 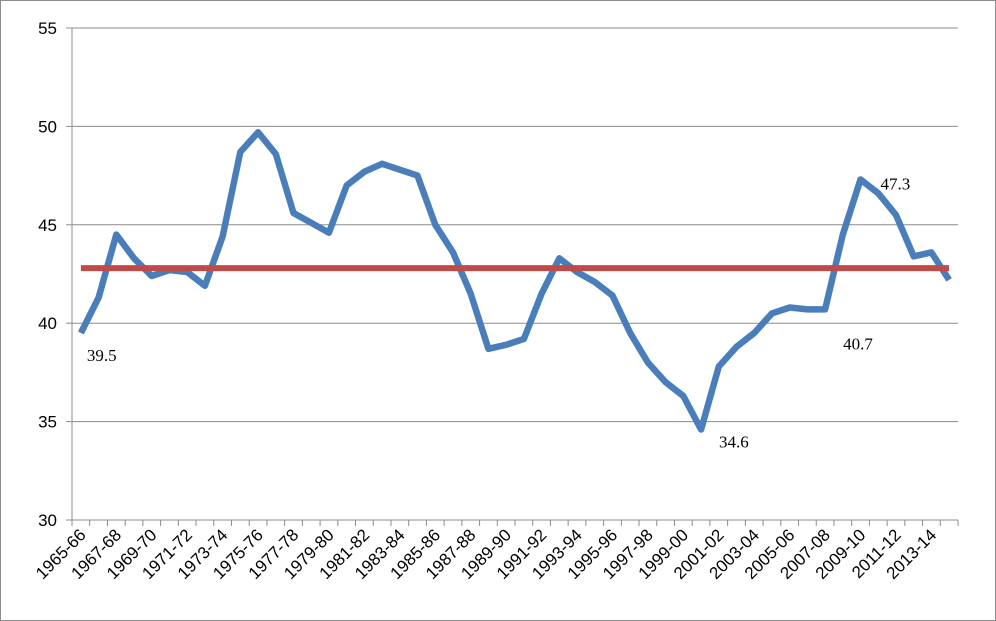 What do you see at coordinates (47, 520) in the screenshot?
I see `y-tick-label: 30` at bounding box center [47, 520].